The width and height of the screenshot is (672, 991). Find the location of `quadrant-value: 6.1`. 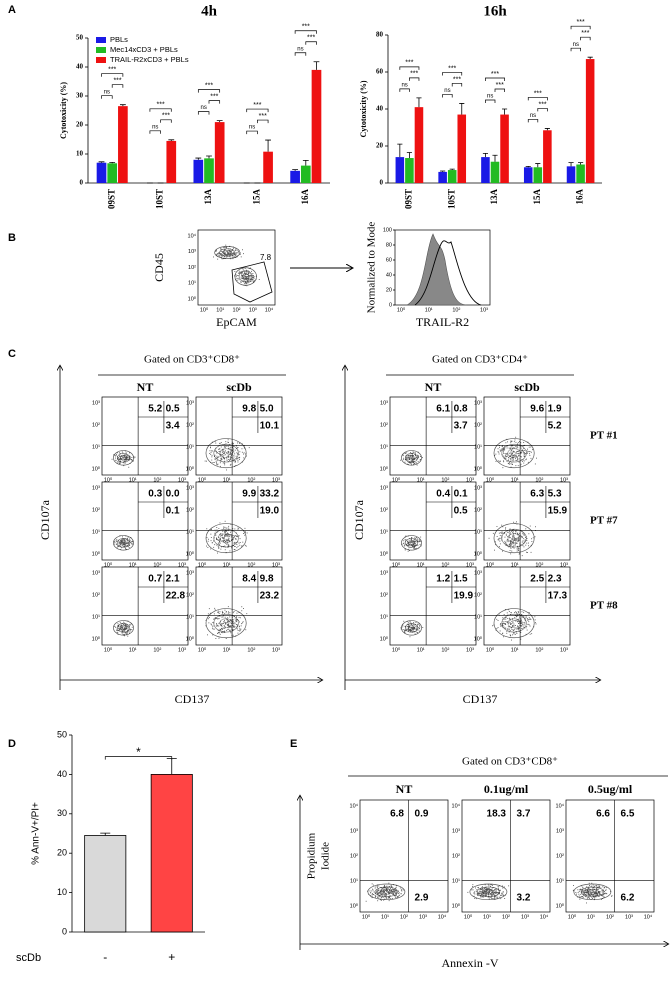

quadrant-value: 6.1 is located at coordinates (443, 409).